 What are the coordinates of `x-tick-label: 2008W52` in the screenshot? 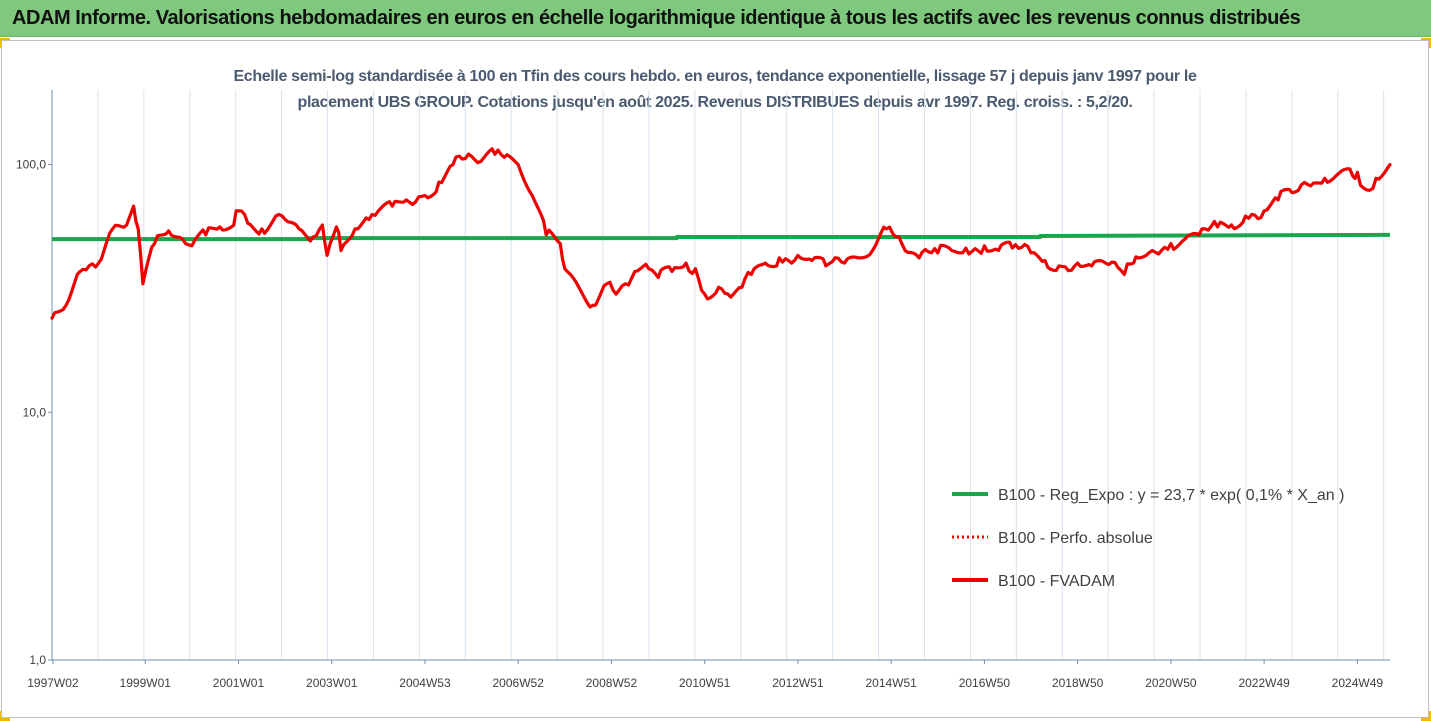 It's located at (612, 683).